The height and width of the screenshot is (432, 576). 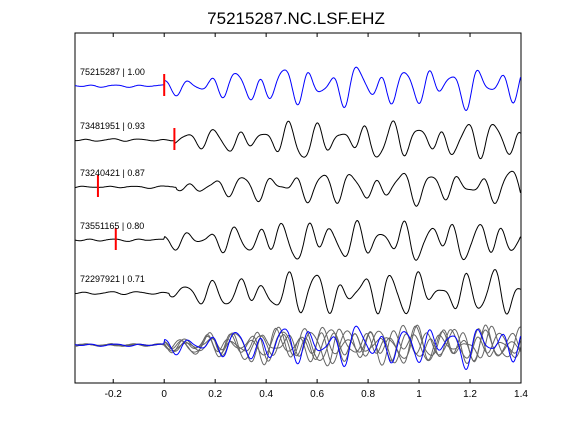 What do you see at coordinates (114, 394) in the screenshot?
I see `x-tick-label-0: -0.2` at bounding box center [114, 394].